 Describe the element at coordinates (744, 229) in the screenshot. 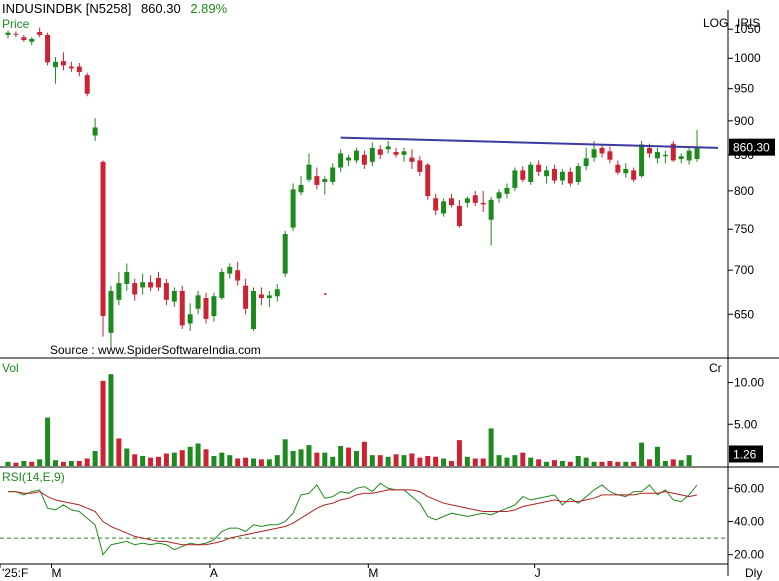

I see `price-tick-label: 750` at that location.